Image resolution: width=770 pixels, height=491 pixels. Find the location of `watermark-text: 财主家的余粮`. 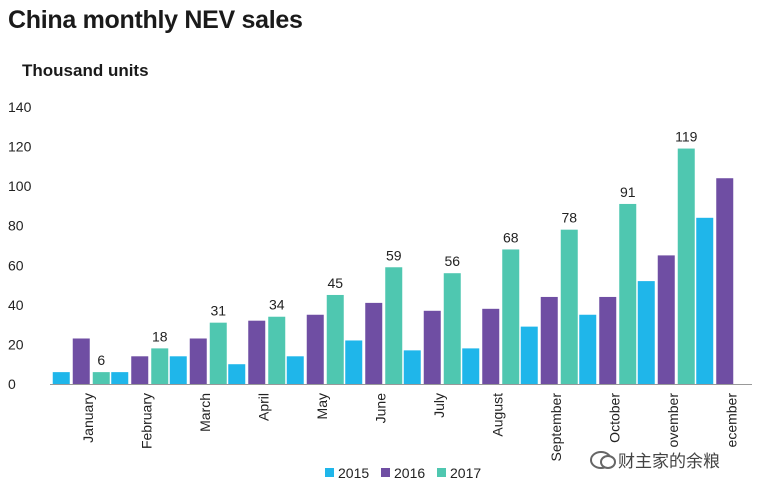

watermark-text: 财主家的余粮 is located at coordinates (669, 461).